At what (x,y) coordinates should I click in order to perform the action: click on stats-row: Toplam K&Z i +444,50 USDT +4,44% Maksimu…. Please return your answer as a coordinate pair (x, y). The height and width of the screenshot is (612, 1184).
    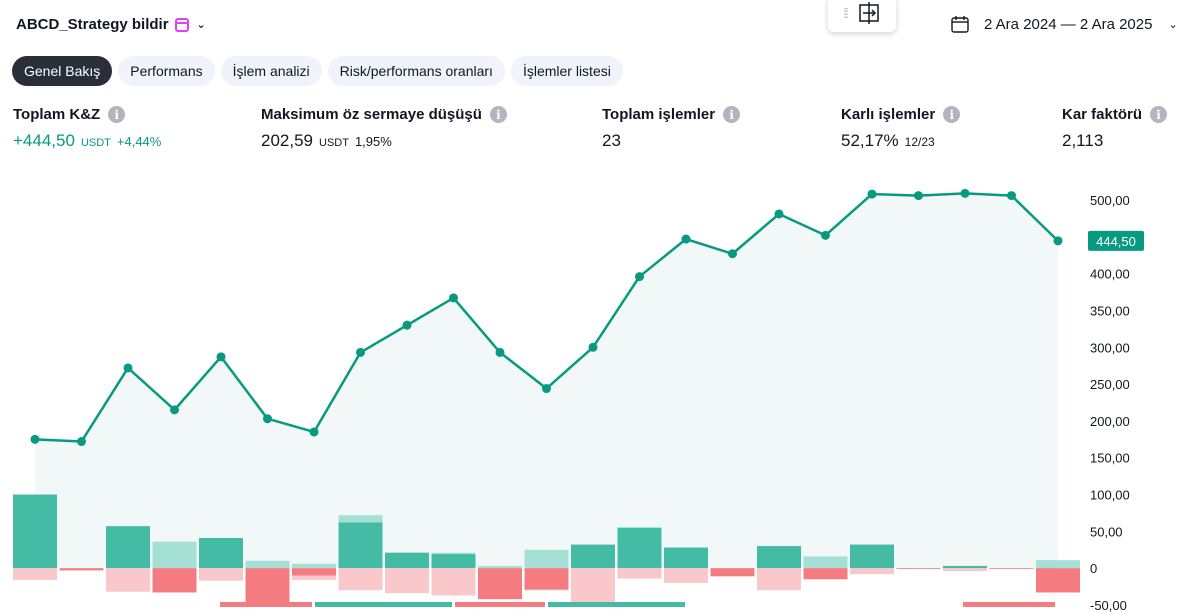
    Looking at the image, I should click on (592, 131).